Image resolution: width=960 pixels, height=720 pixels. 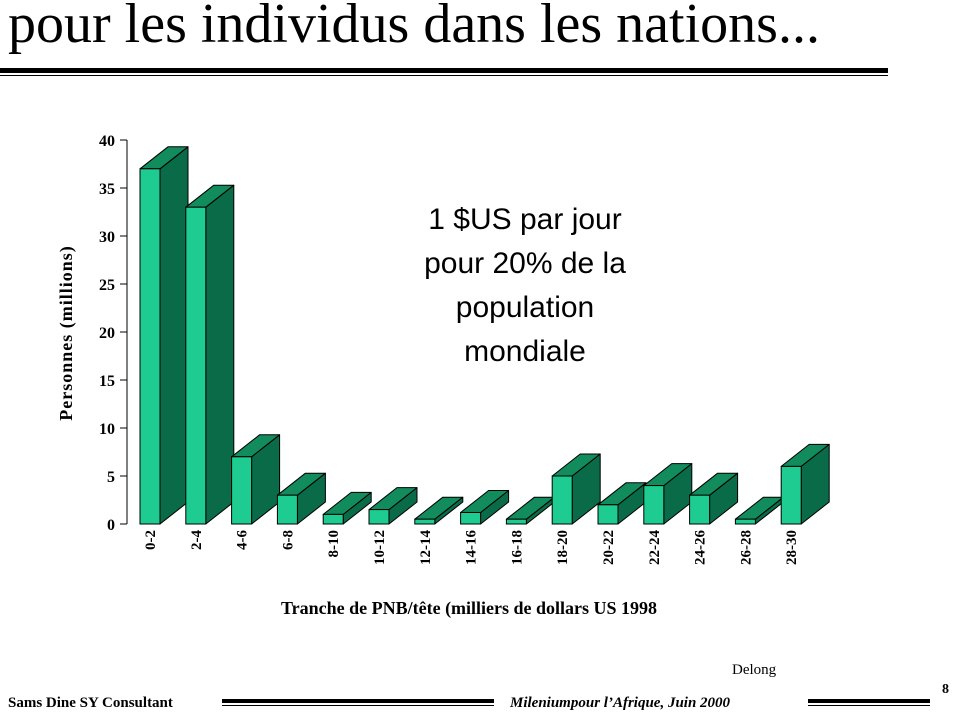 I want to click on y-tick-label: 25, so click(x=107, y=285).